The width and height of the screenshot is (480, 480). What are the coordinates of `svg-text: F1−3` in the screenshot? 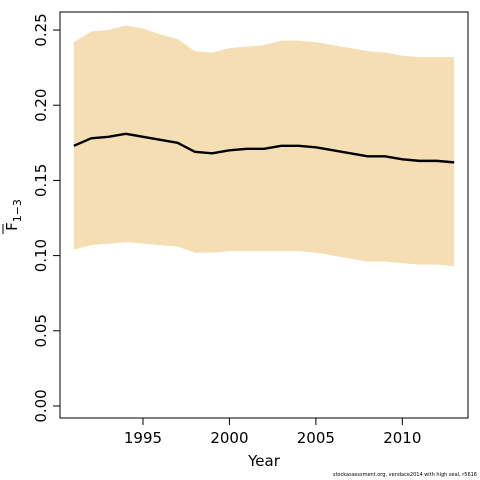 It's located at (13, 215).